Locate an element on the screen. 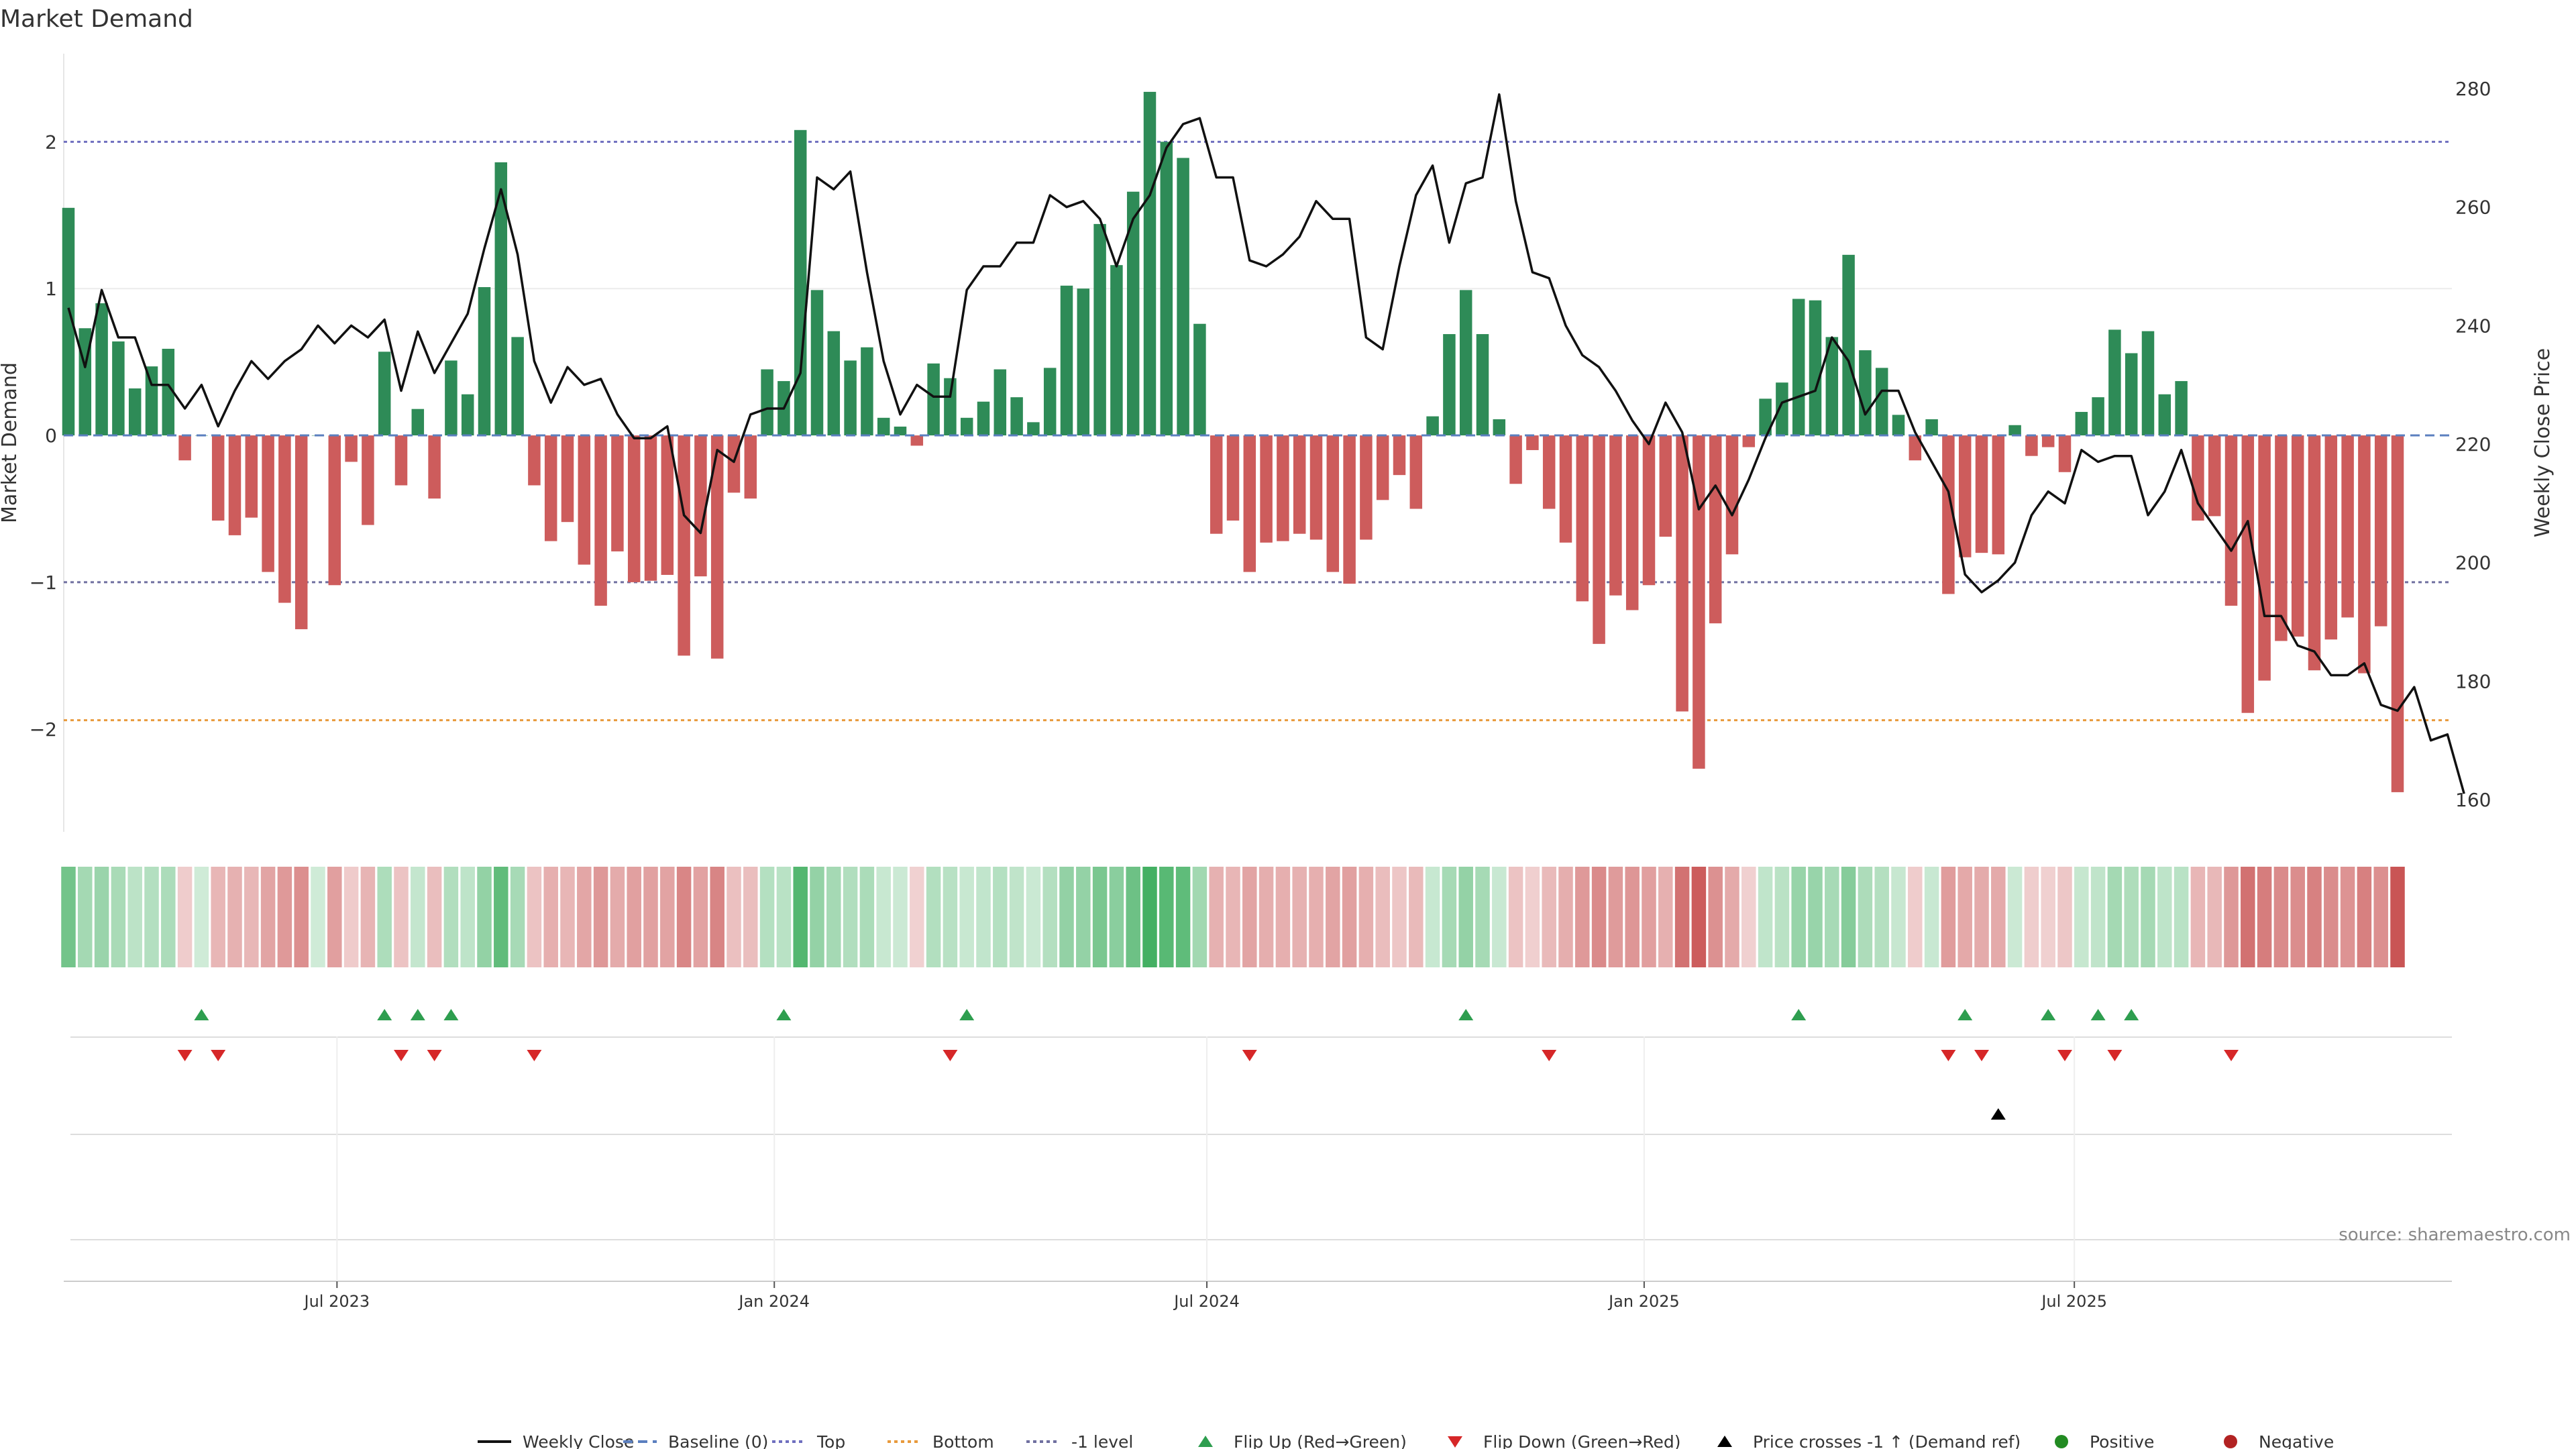 Image resolution: width=2576 pixels, height=1449 pixels. legend-swatch is located at coordinates (1724, 1441).